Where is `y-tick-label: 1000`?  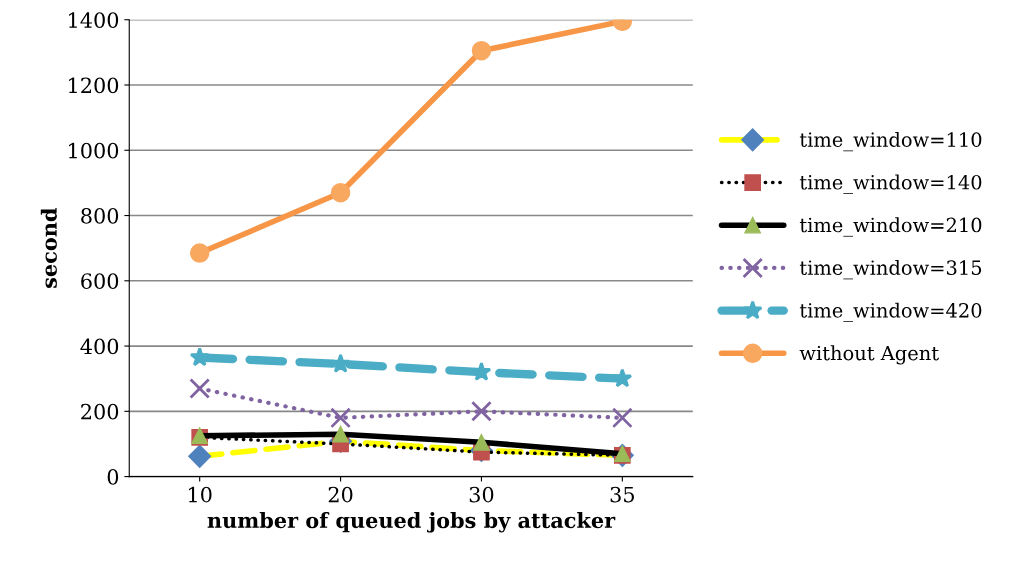
y-tick-label: 1000 is located at coordinates (94, 150).